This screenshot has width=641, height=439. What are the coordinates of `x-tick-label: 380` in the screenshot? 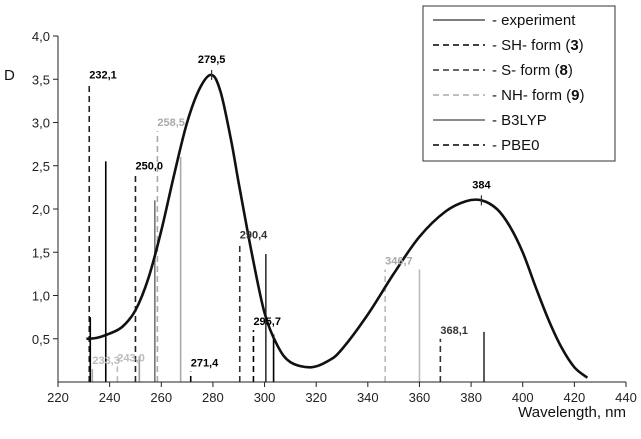 It's located at (471, 397).